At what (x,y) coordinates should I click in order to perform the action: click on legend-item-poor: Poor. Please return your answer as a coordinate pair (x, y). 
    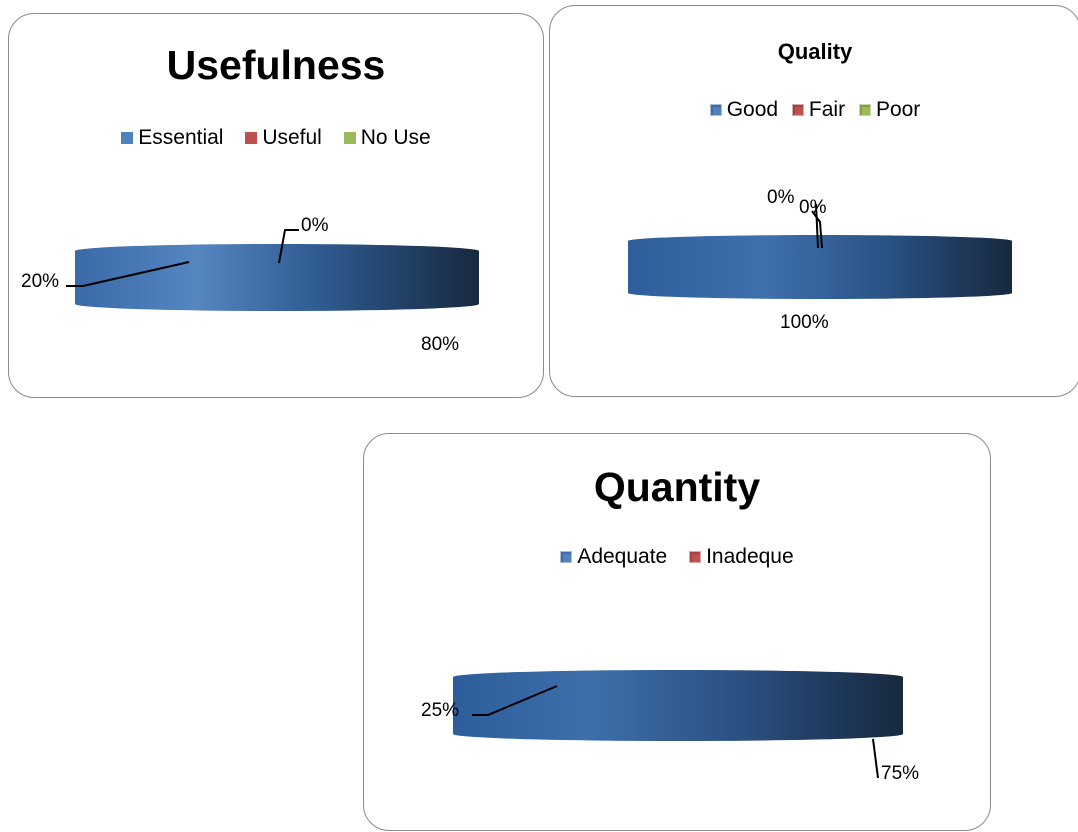
    Looking at the image, I should click on (889, 110).